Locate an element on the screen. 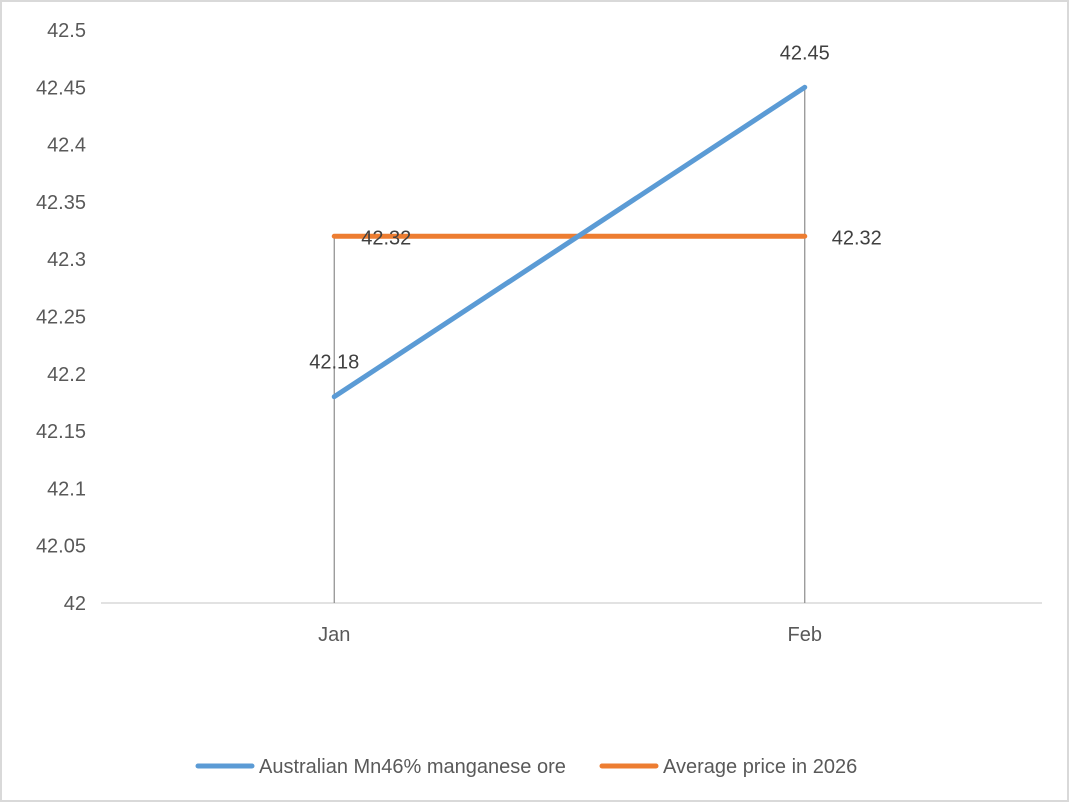 The image size is (1069, 802). y-tick-label: 42.15 is located at coordinates (61, 432).